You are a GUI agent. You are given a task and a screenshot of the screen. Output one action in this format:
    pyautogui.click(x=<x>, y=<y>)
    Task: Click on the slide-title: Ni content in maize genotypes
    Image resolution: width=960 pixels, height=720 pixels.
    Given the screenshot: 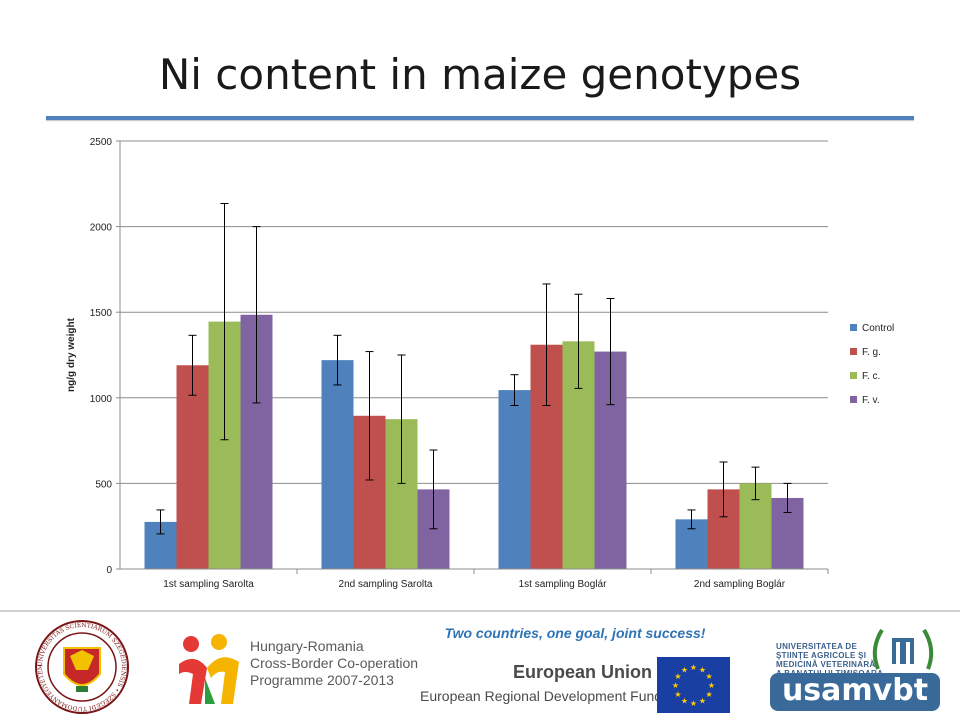 What is the action you would take?
    pyautogui.click(x=480, y=74)
    